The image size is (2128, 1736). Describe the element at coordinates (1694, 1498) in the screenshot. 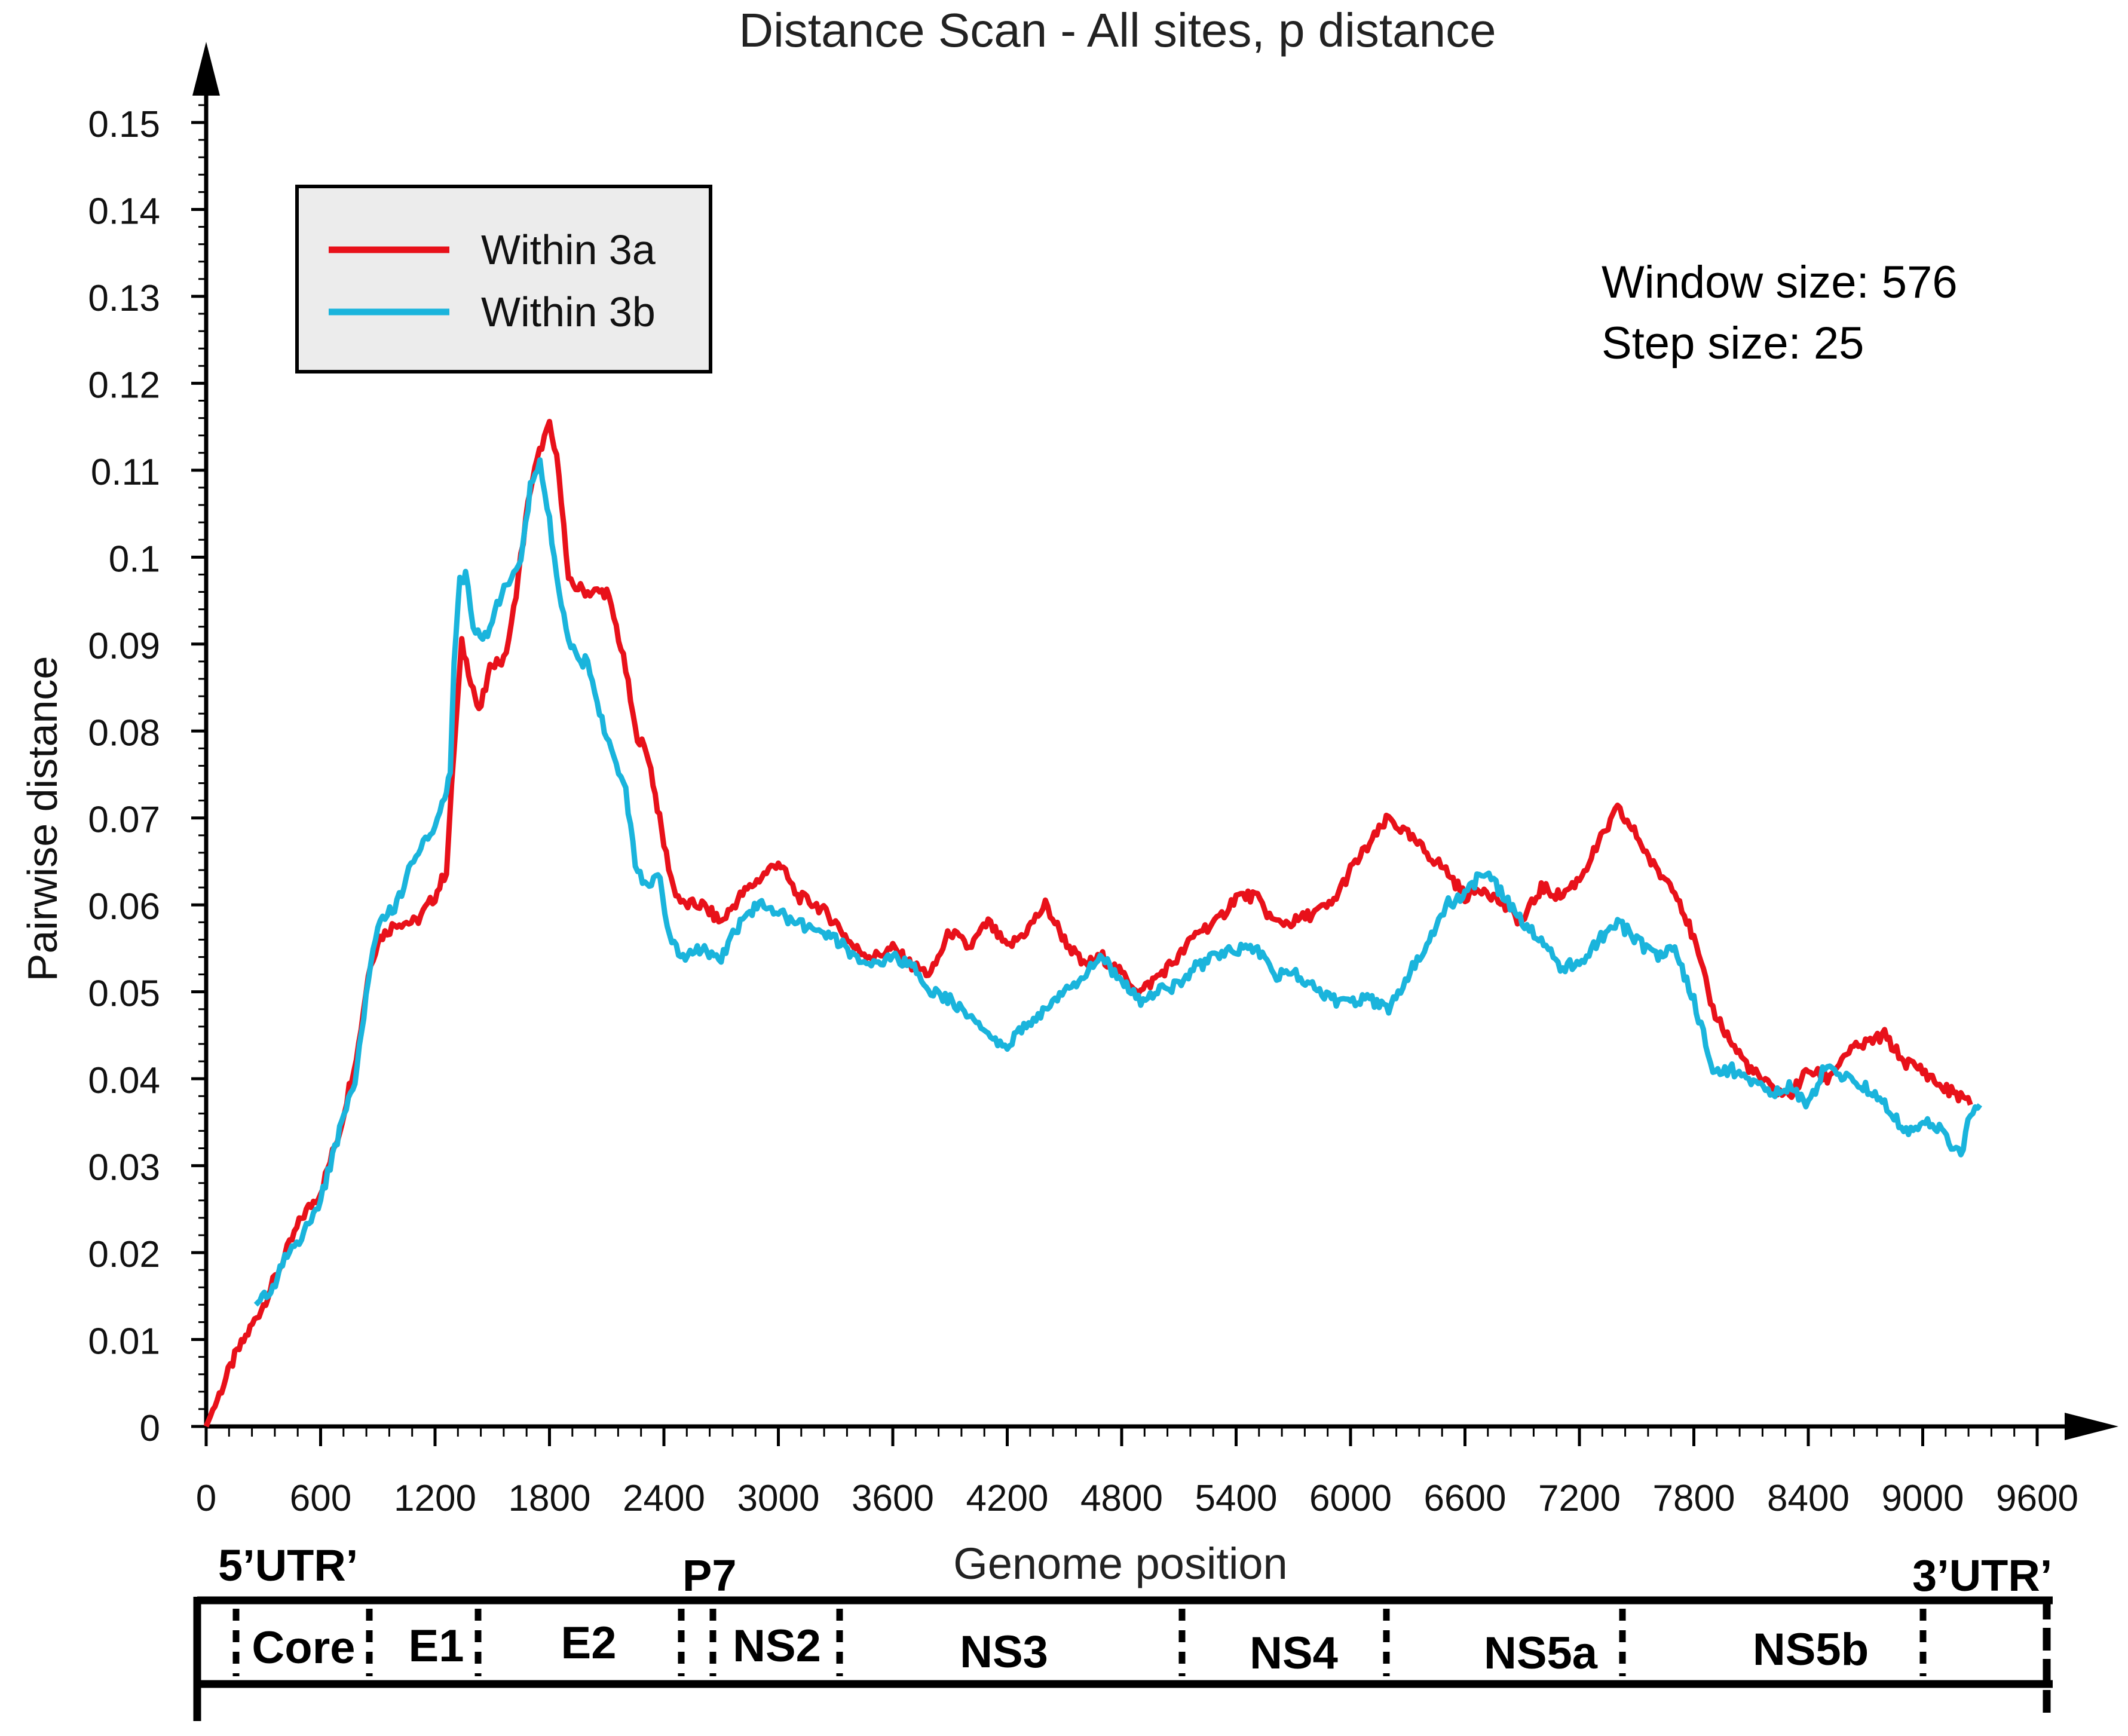

I see `x-tick-label: 7800` at that location.